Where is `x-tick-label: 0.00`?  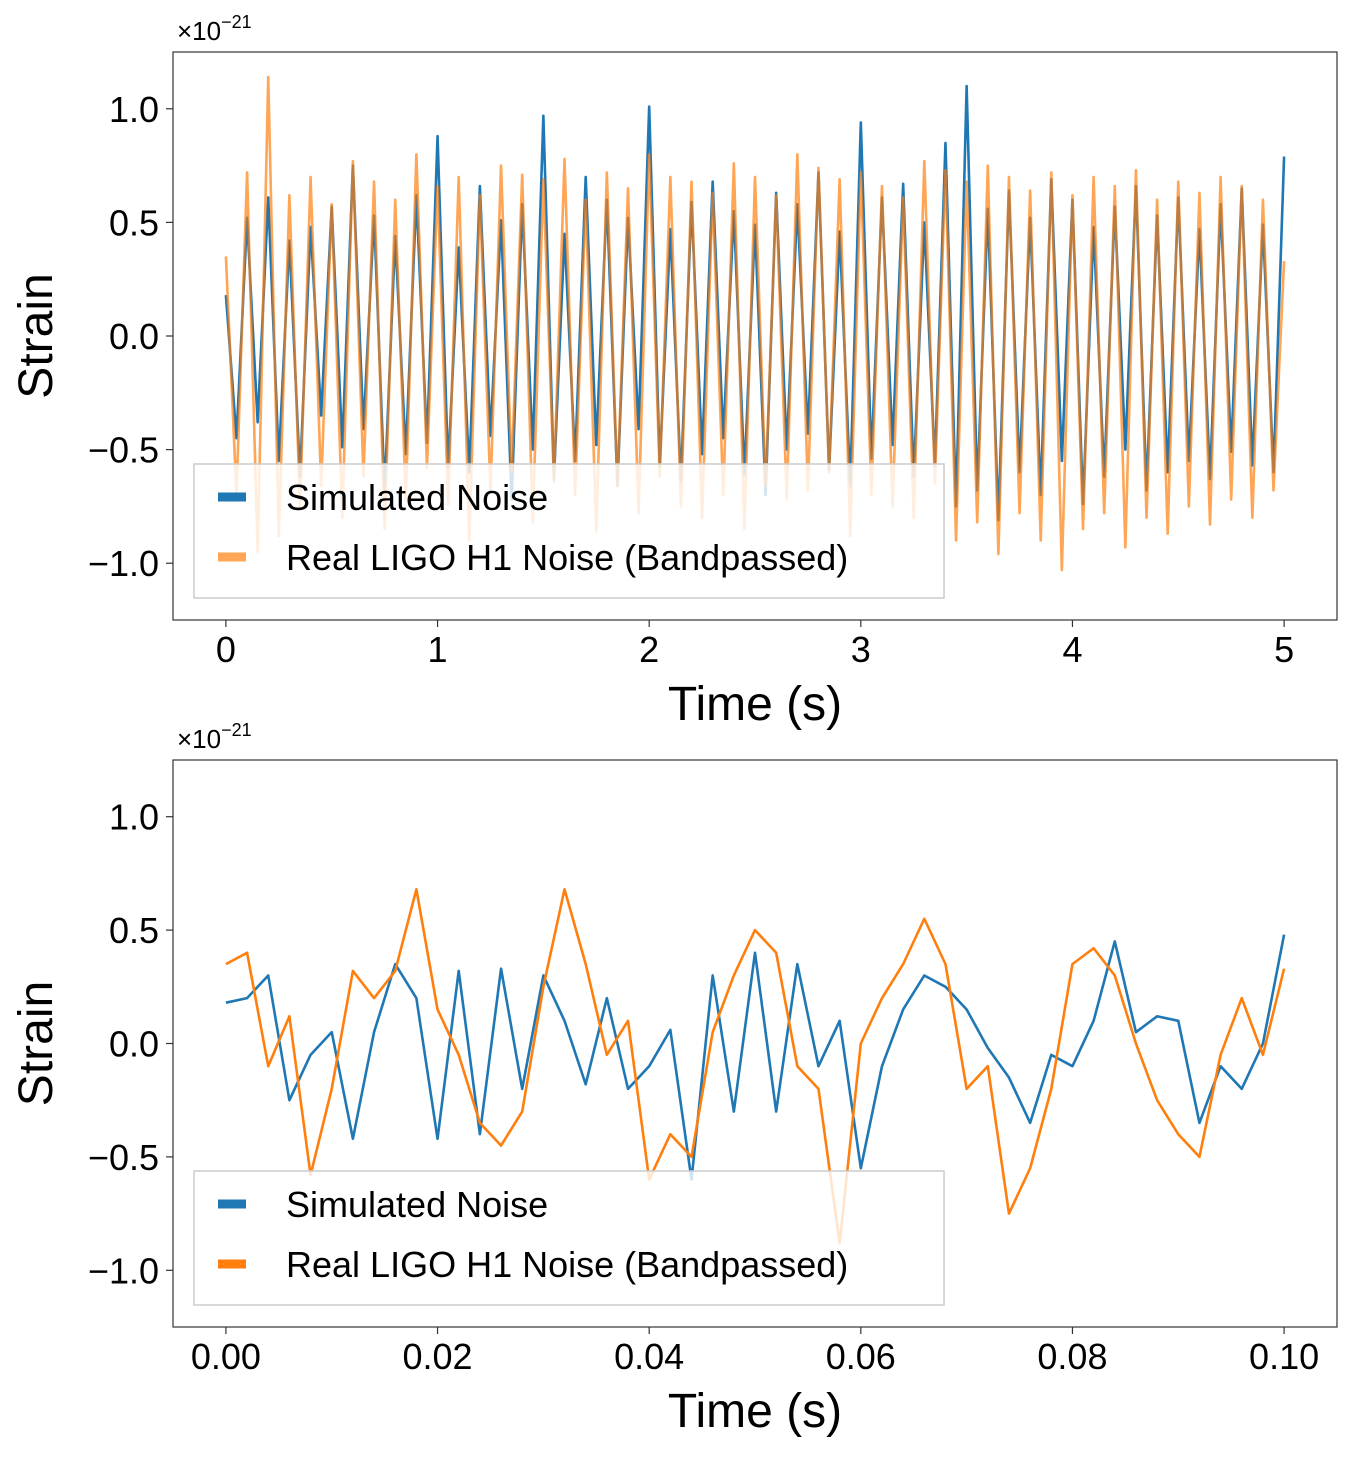 x-tick-label: 0.00 is located at coordinates (226, 1356).